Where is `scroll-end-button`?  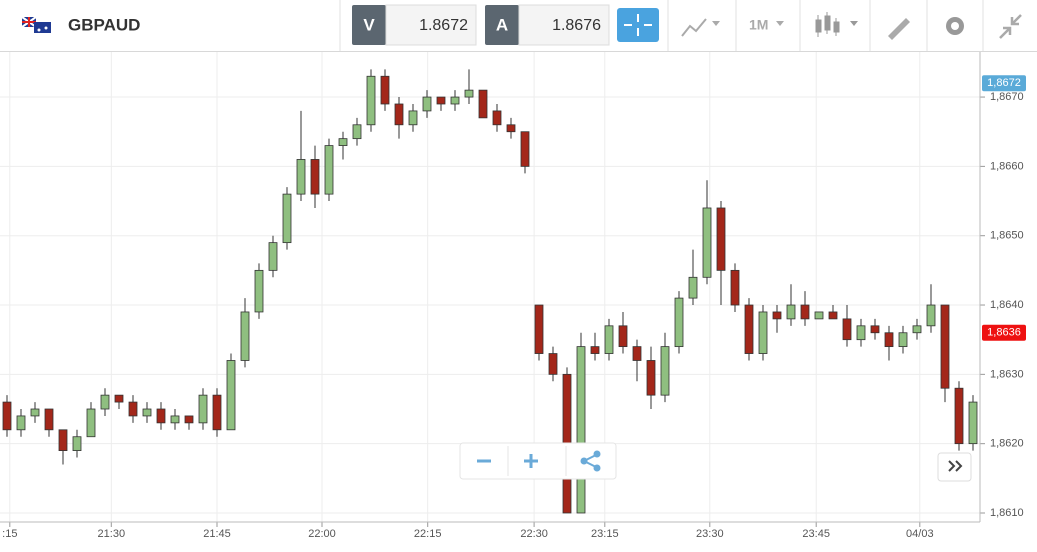
scroll-end-button is located at coordinates (954, 467).